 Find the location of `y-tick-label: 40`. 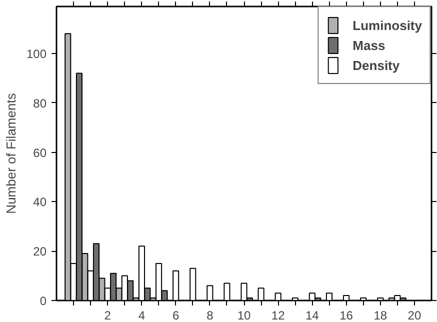

y-tick-label: 40 is located at coordinates (40, 202).